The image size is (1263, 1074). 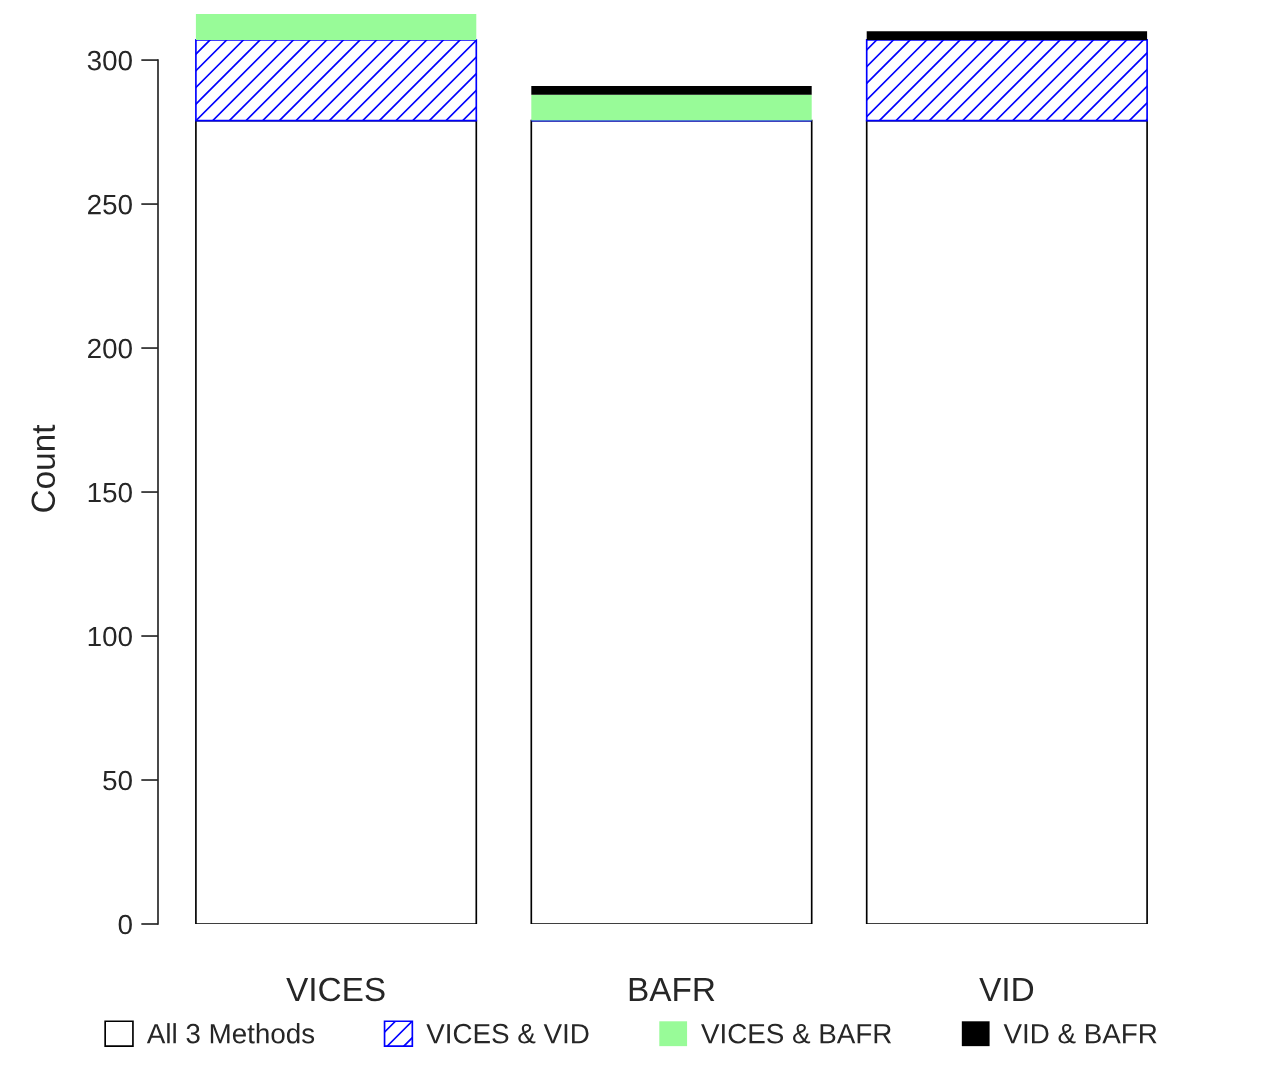 What do you see at coordinates (110, 204) in the screenshot?
I see `y-tick-label: 250` at bounding box center [110, 204].